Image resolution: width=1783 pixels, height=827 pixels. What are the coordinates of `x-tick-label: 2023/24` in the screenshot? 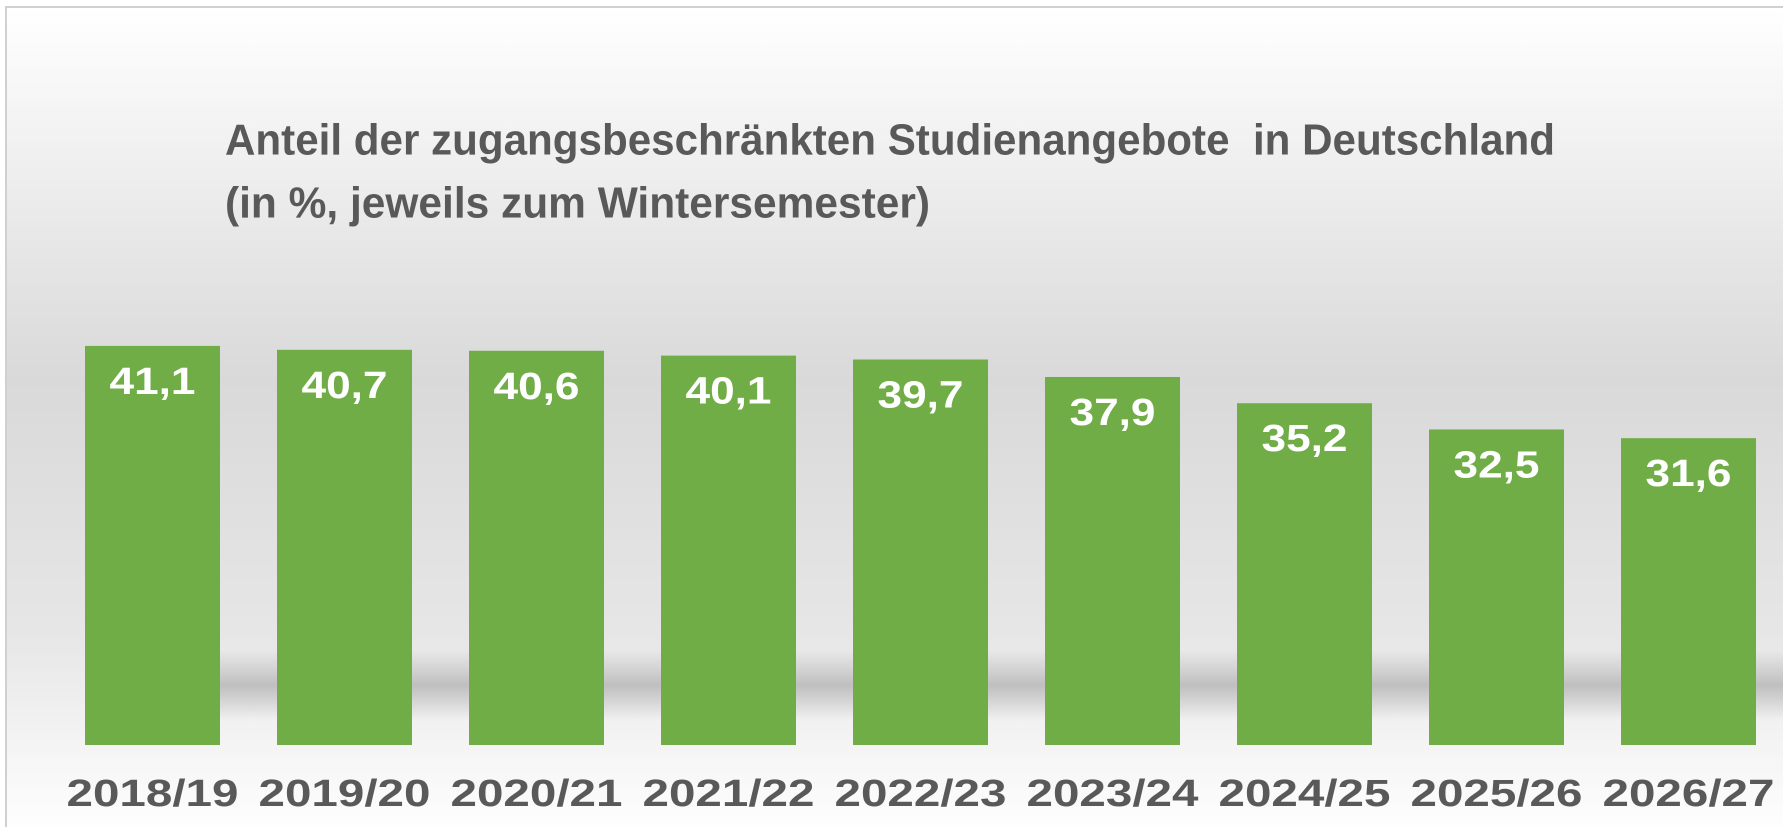 It's located at (1113, 794).